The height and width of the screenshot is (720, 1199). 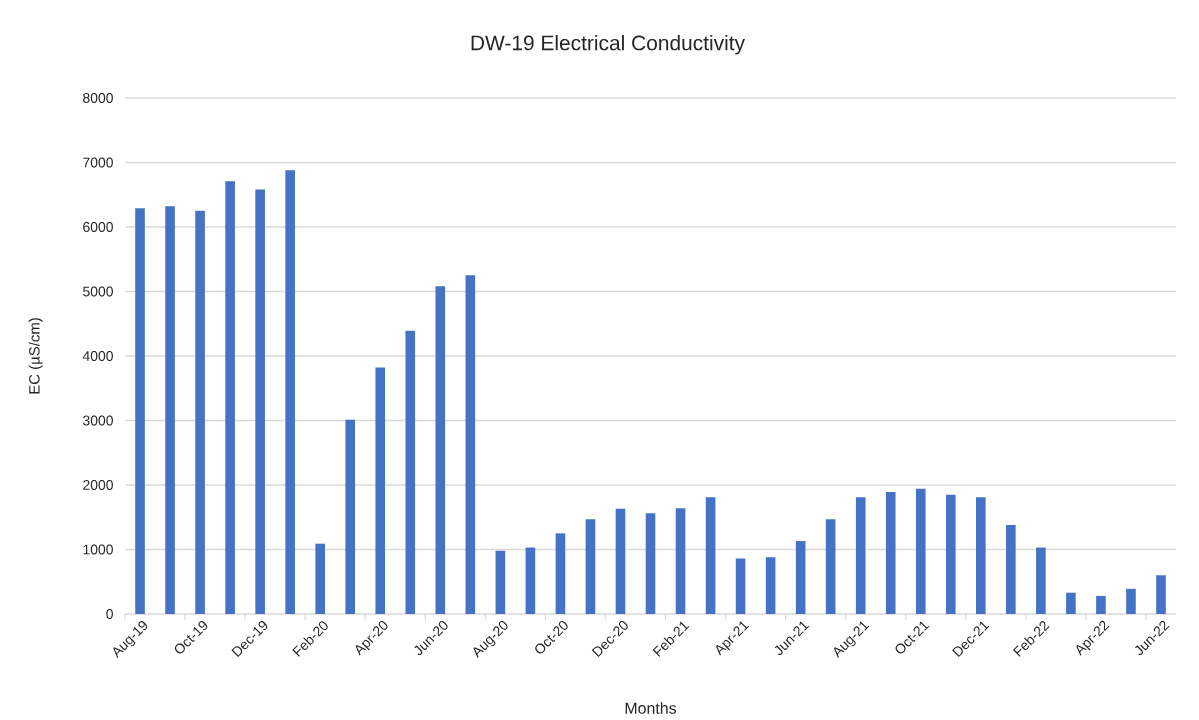 I want to click on y-tick-label: 4000, so click(x=97, y=356).